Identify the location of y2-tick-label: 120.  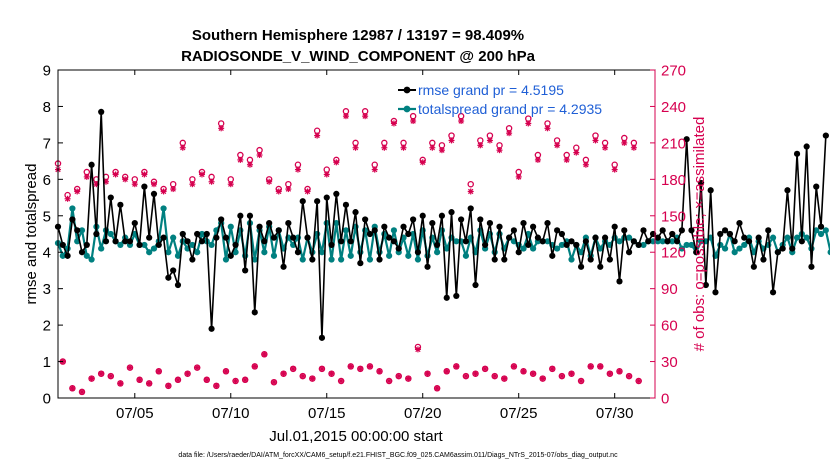
(673, 253).